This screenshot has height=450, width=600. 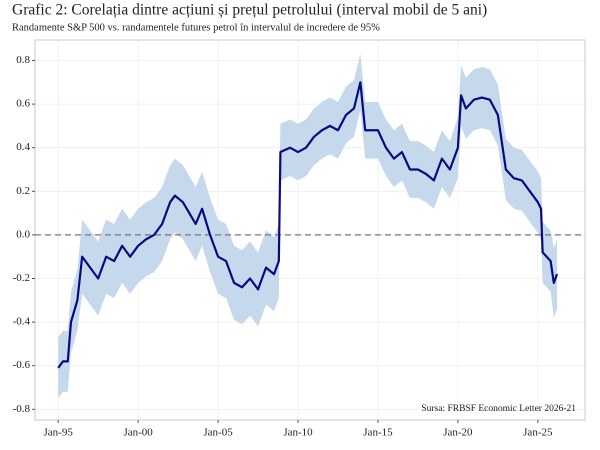 What do you see at coordinates (458, 433) in the screenshot?
I see `x-tick-label: Jan-20` at bounding box center [458, 433].